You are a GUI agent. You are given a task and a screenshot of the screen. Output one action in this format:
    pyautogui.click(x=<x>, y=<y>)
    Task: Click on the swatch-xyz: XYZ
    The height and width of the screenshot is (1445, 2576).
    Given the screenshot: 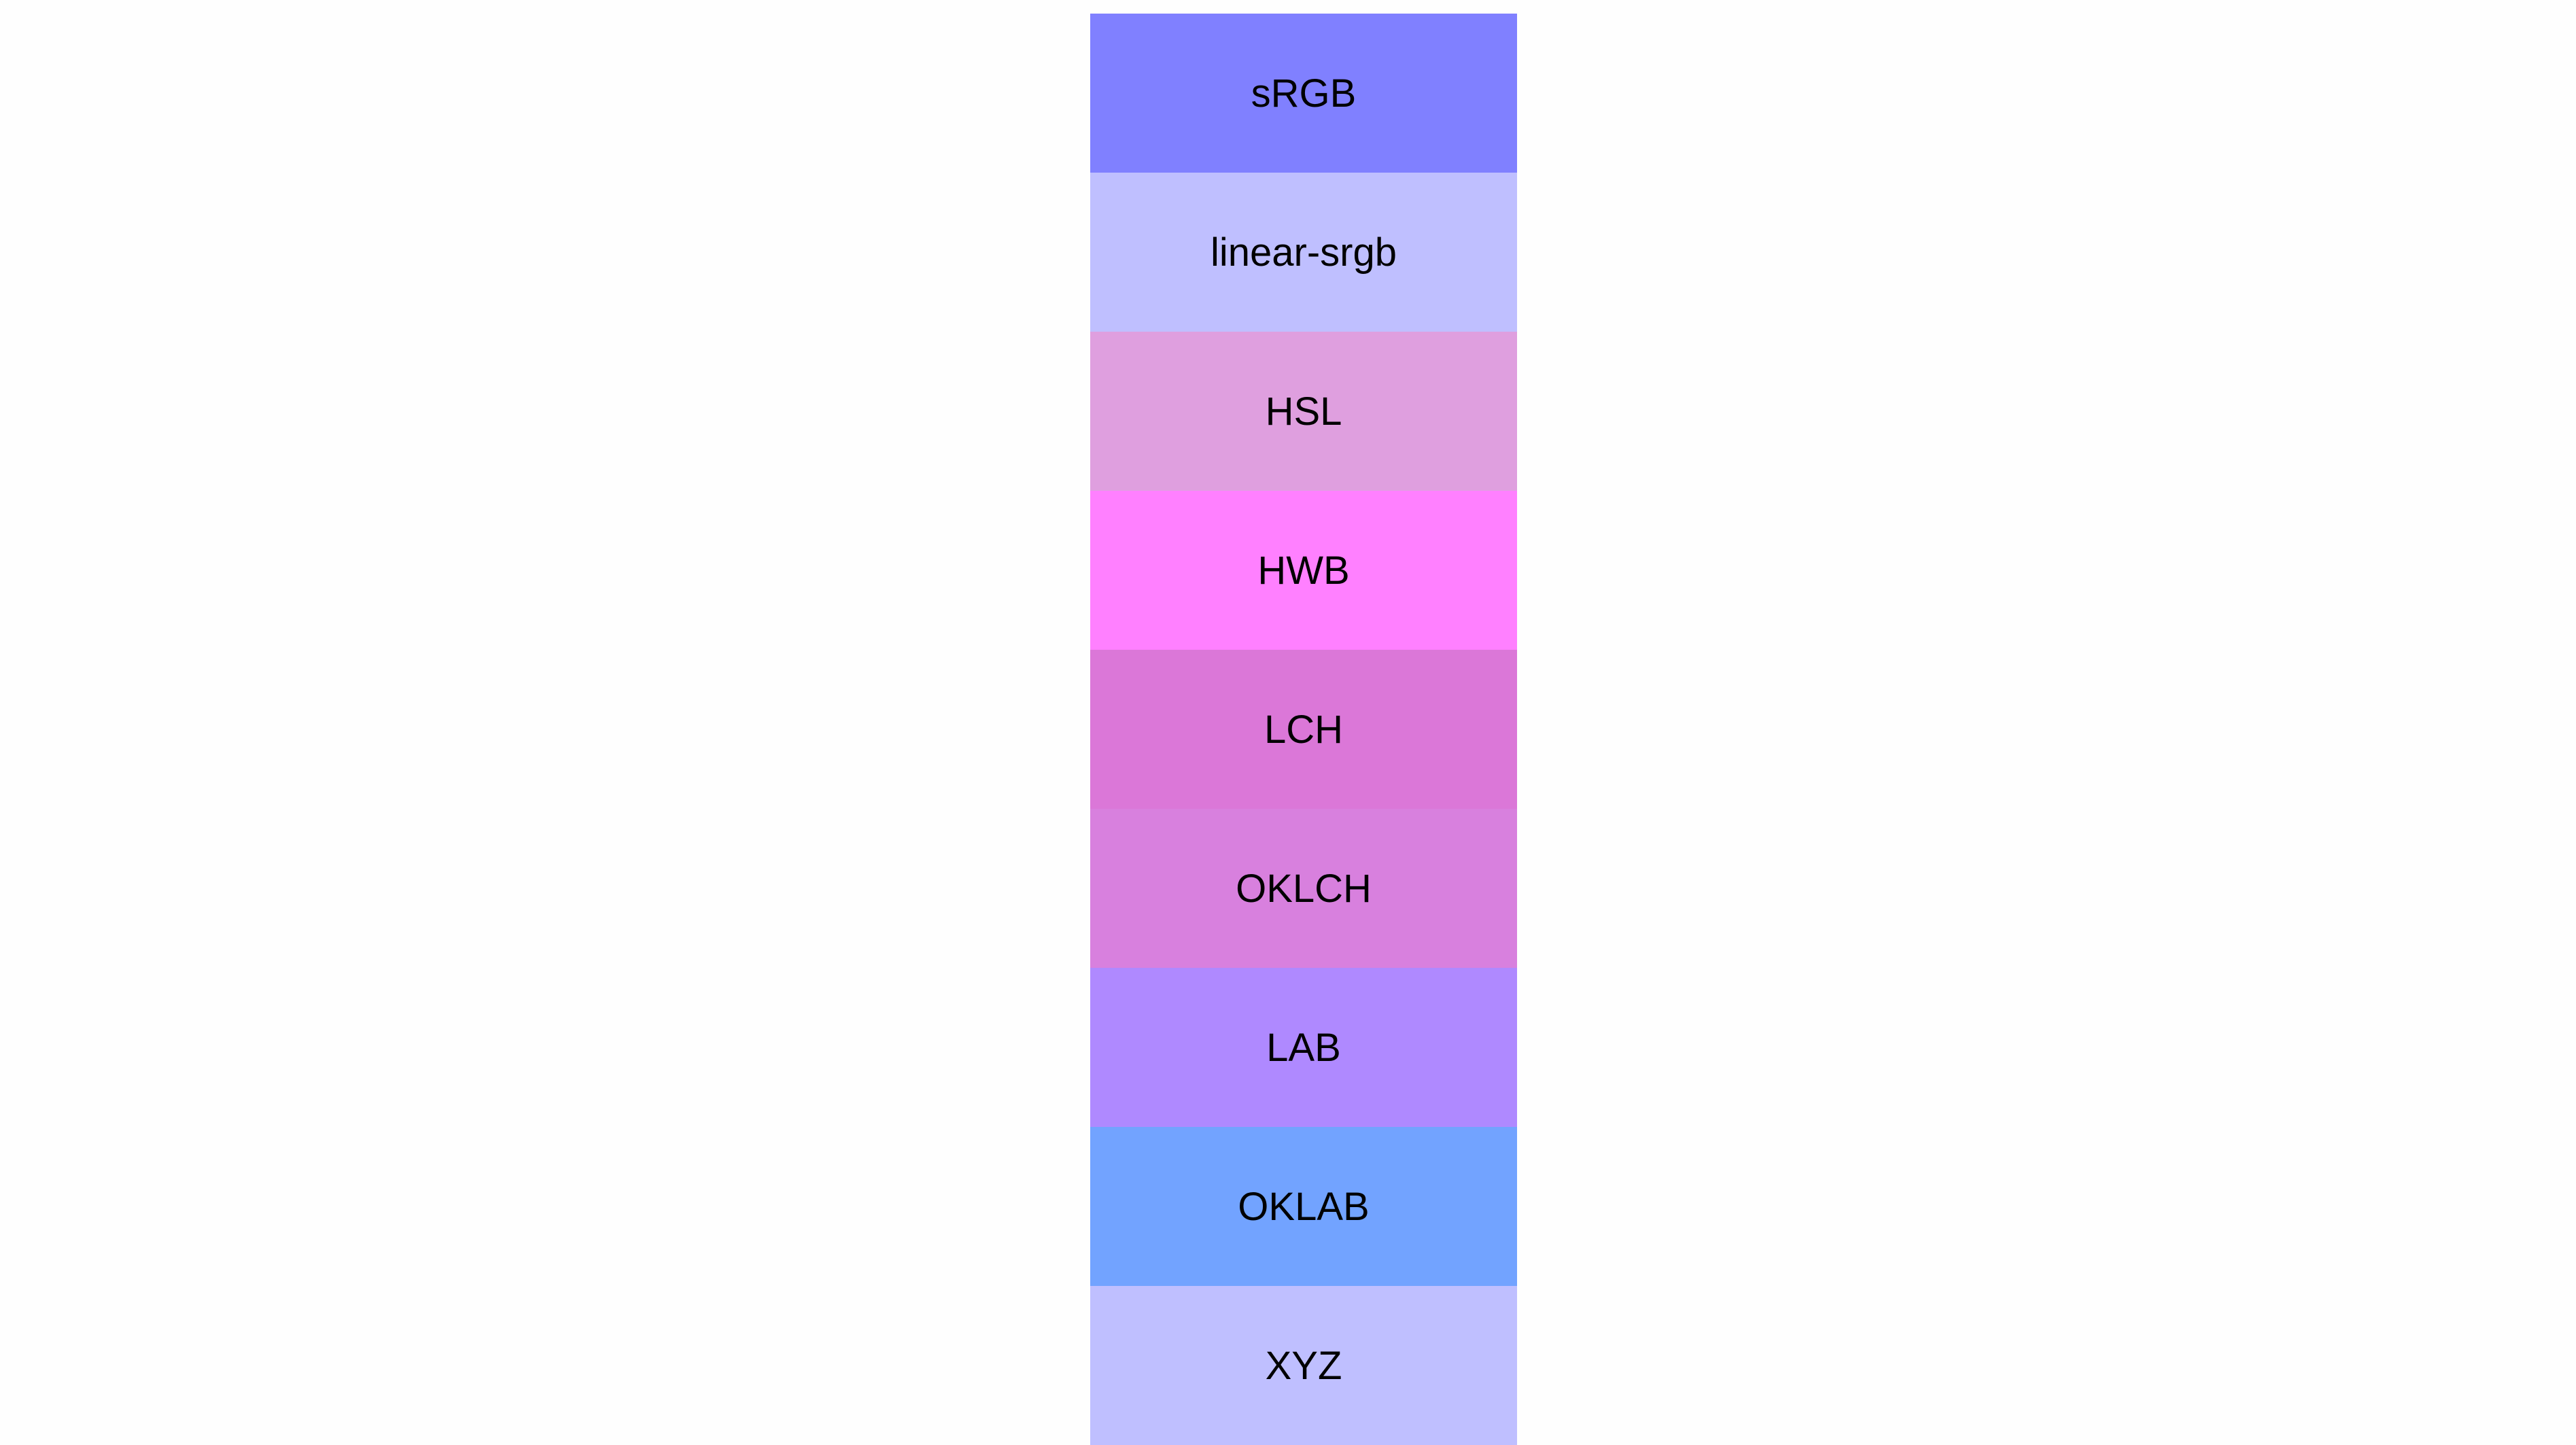 What is the action you would take?
    pyautogui.click(x=1303, y=1365)
    